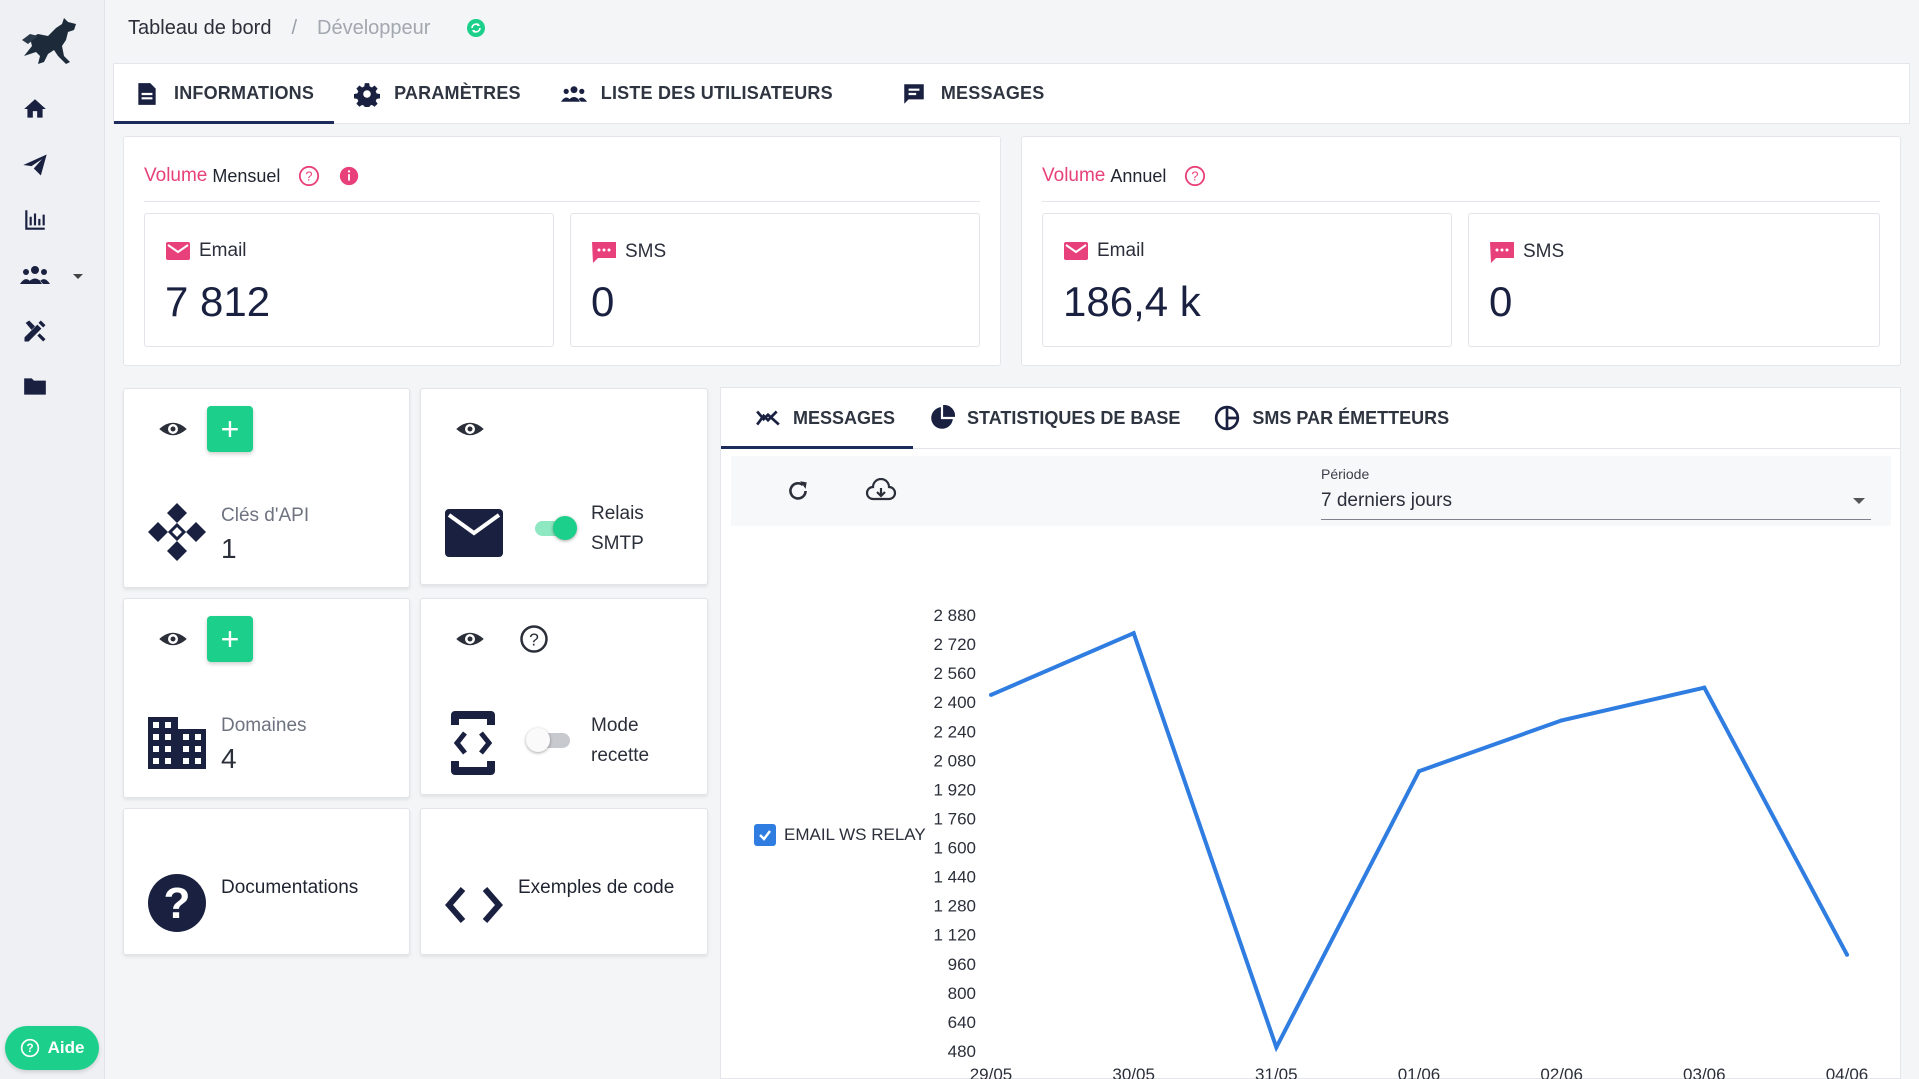 This screenshot has width=1919, height=1079. I want to click on y-tick-label: 2 240, so click(954, 731).